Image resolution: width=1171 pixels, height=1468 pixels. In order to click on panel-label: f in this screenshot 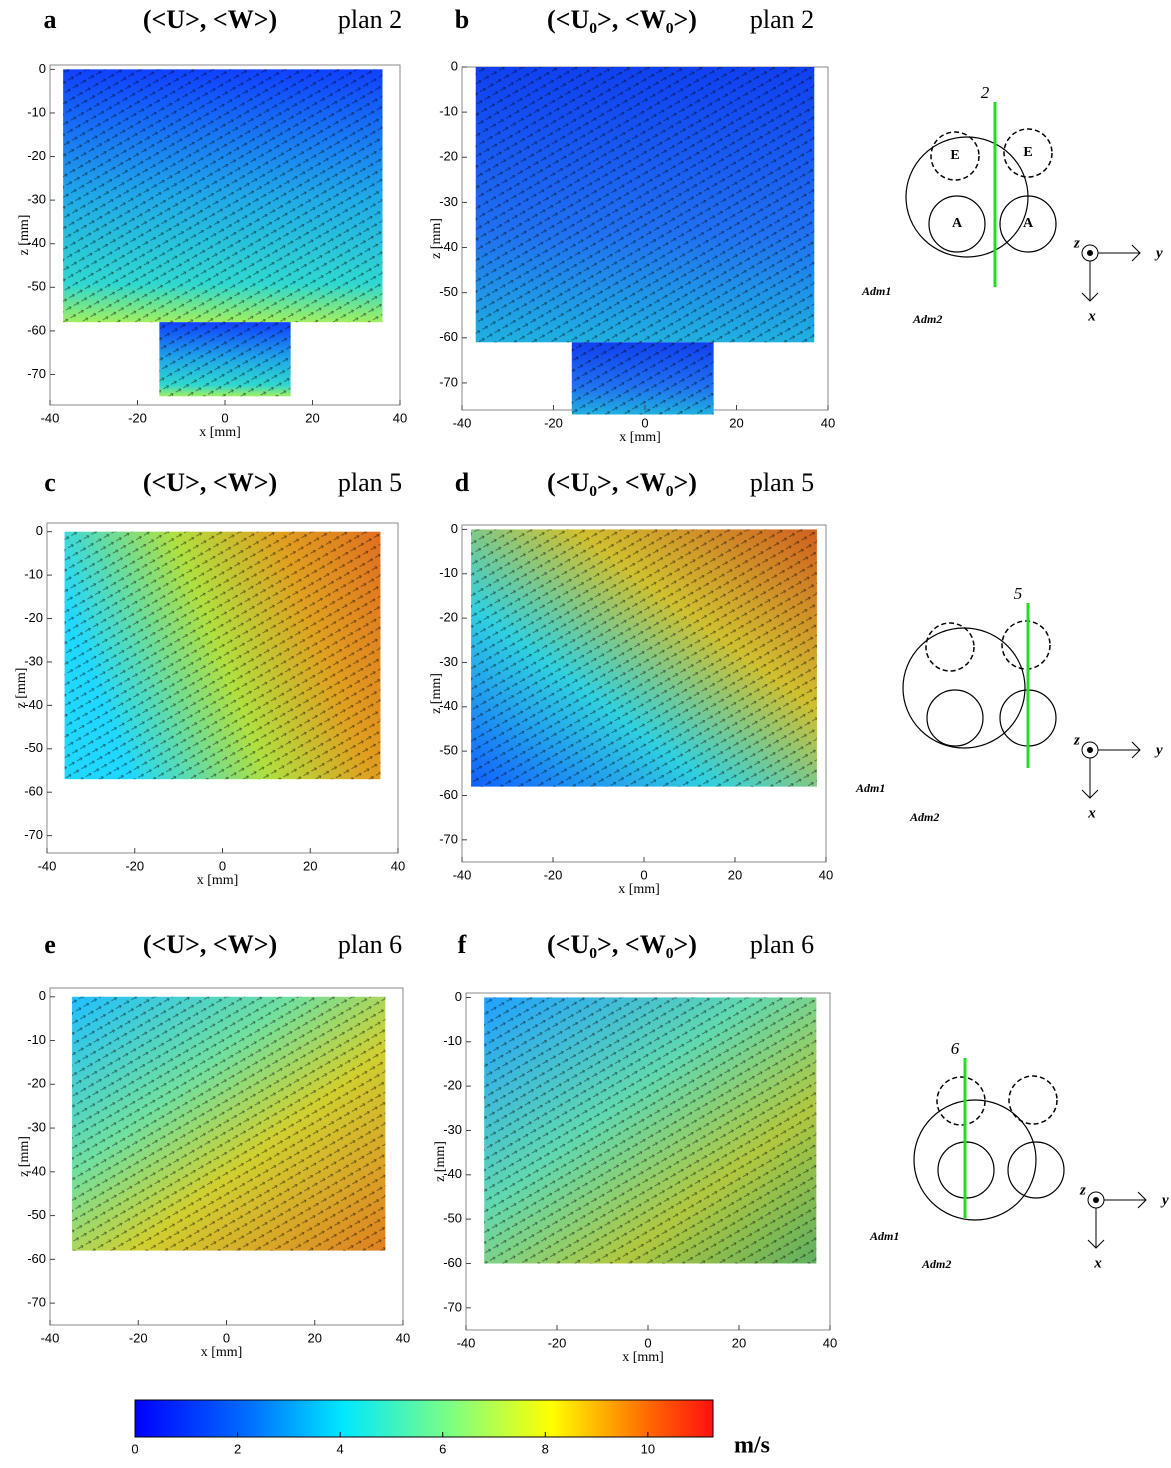, I will do `click(462, 944)`.